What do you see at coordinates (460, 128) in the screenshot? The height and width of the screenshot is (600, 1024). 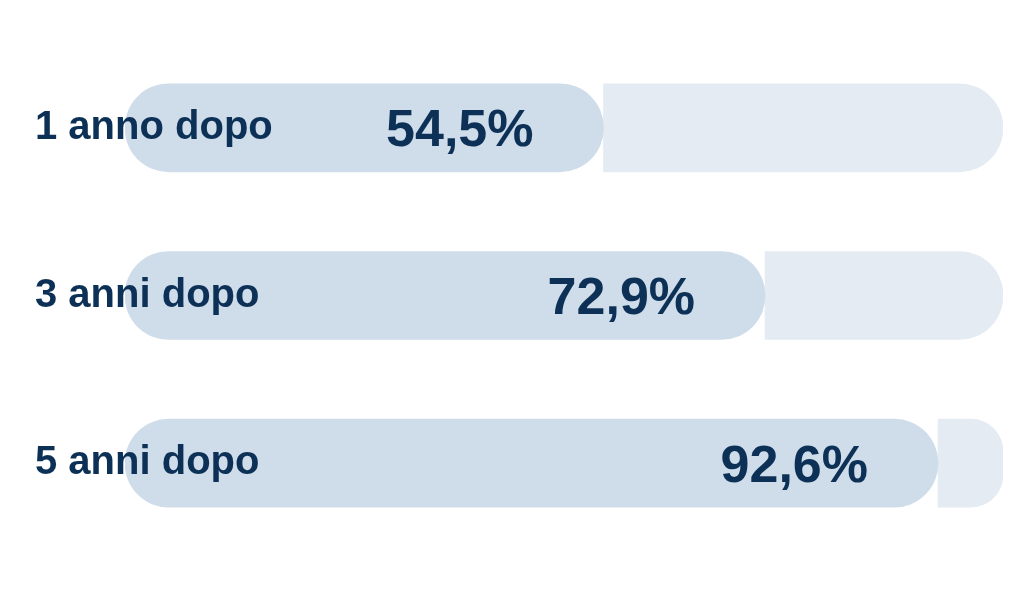 I see `data-label: 54,5%` at bounding box center [460, 128].